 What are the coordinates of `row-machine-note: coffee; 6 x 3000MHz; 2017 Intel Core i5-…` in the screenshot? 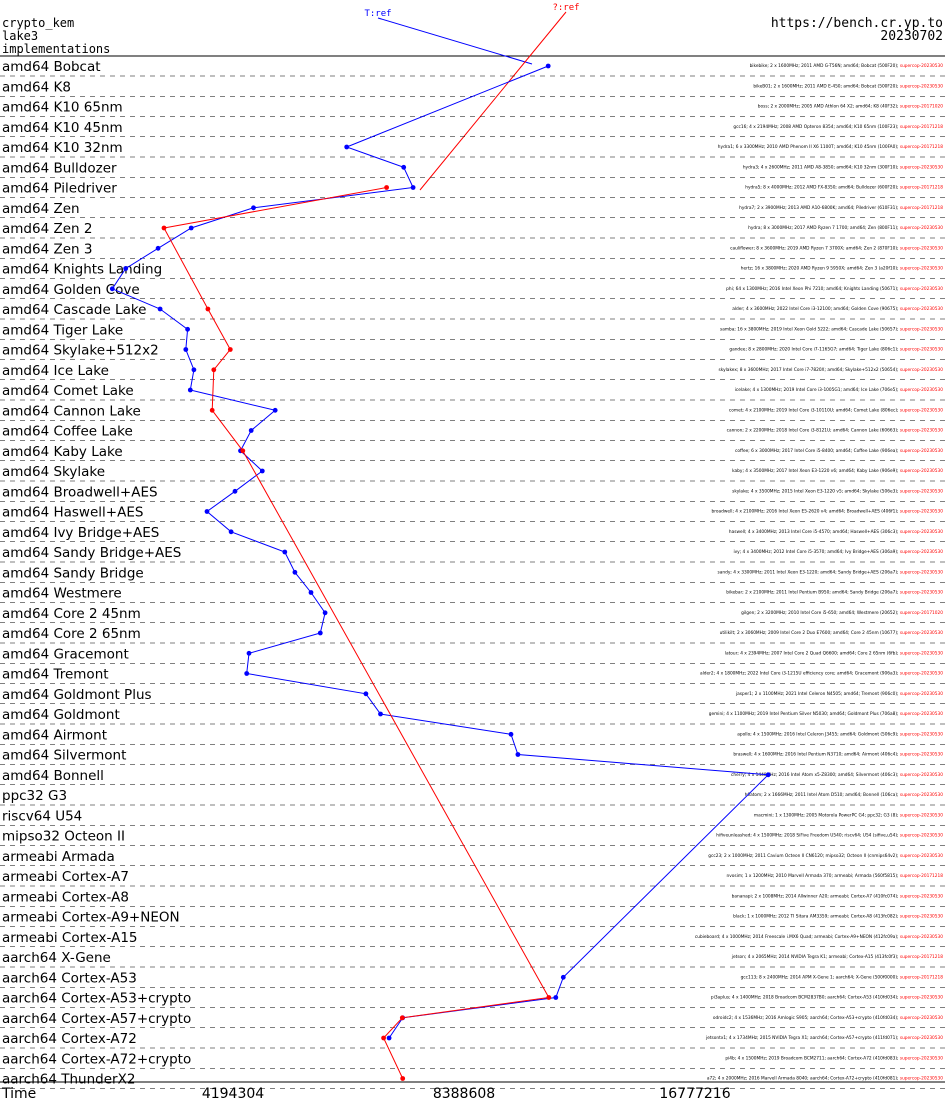 It's located at (839, 451).